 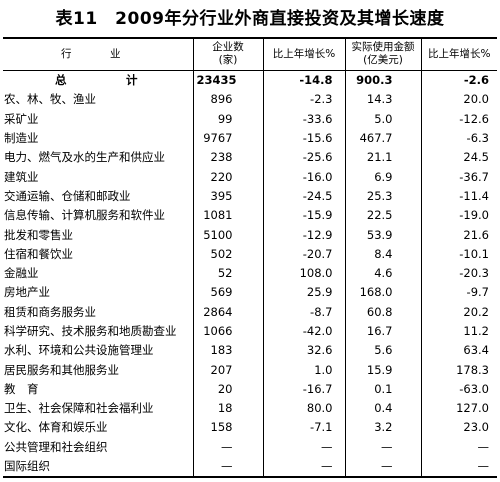 I want to click on enterprise-growth-cell: -16.0, so click(x=303, y=176).